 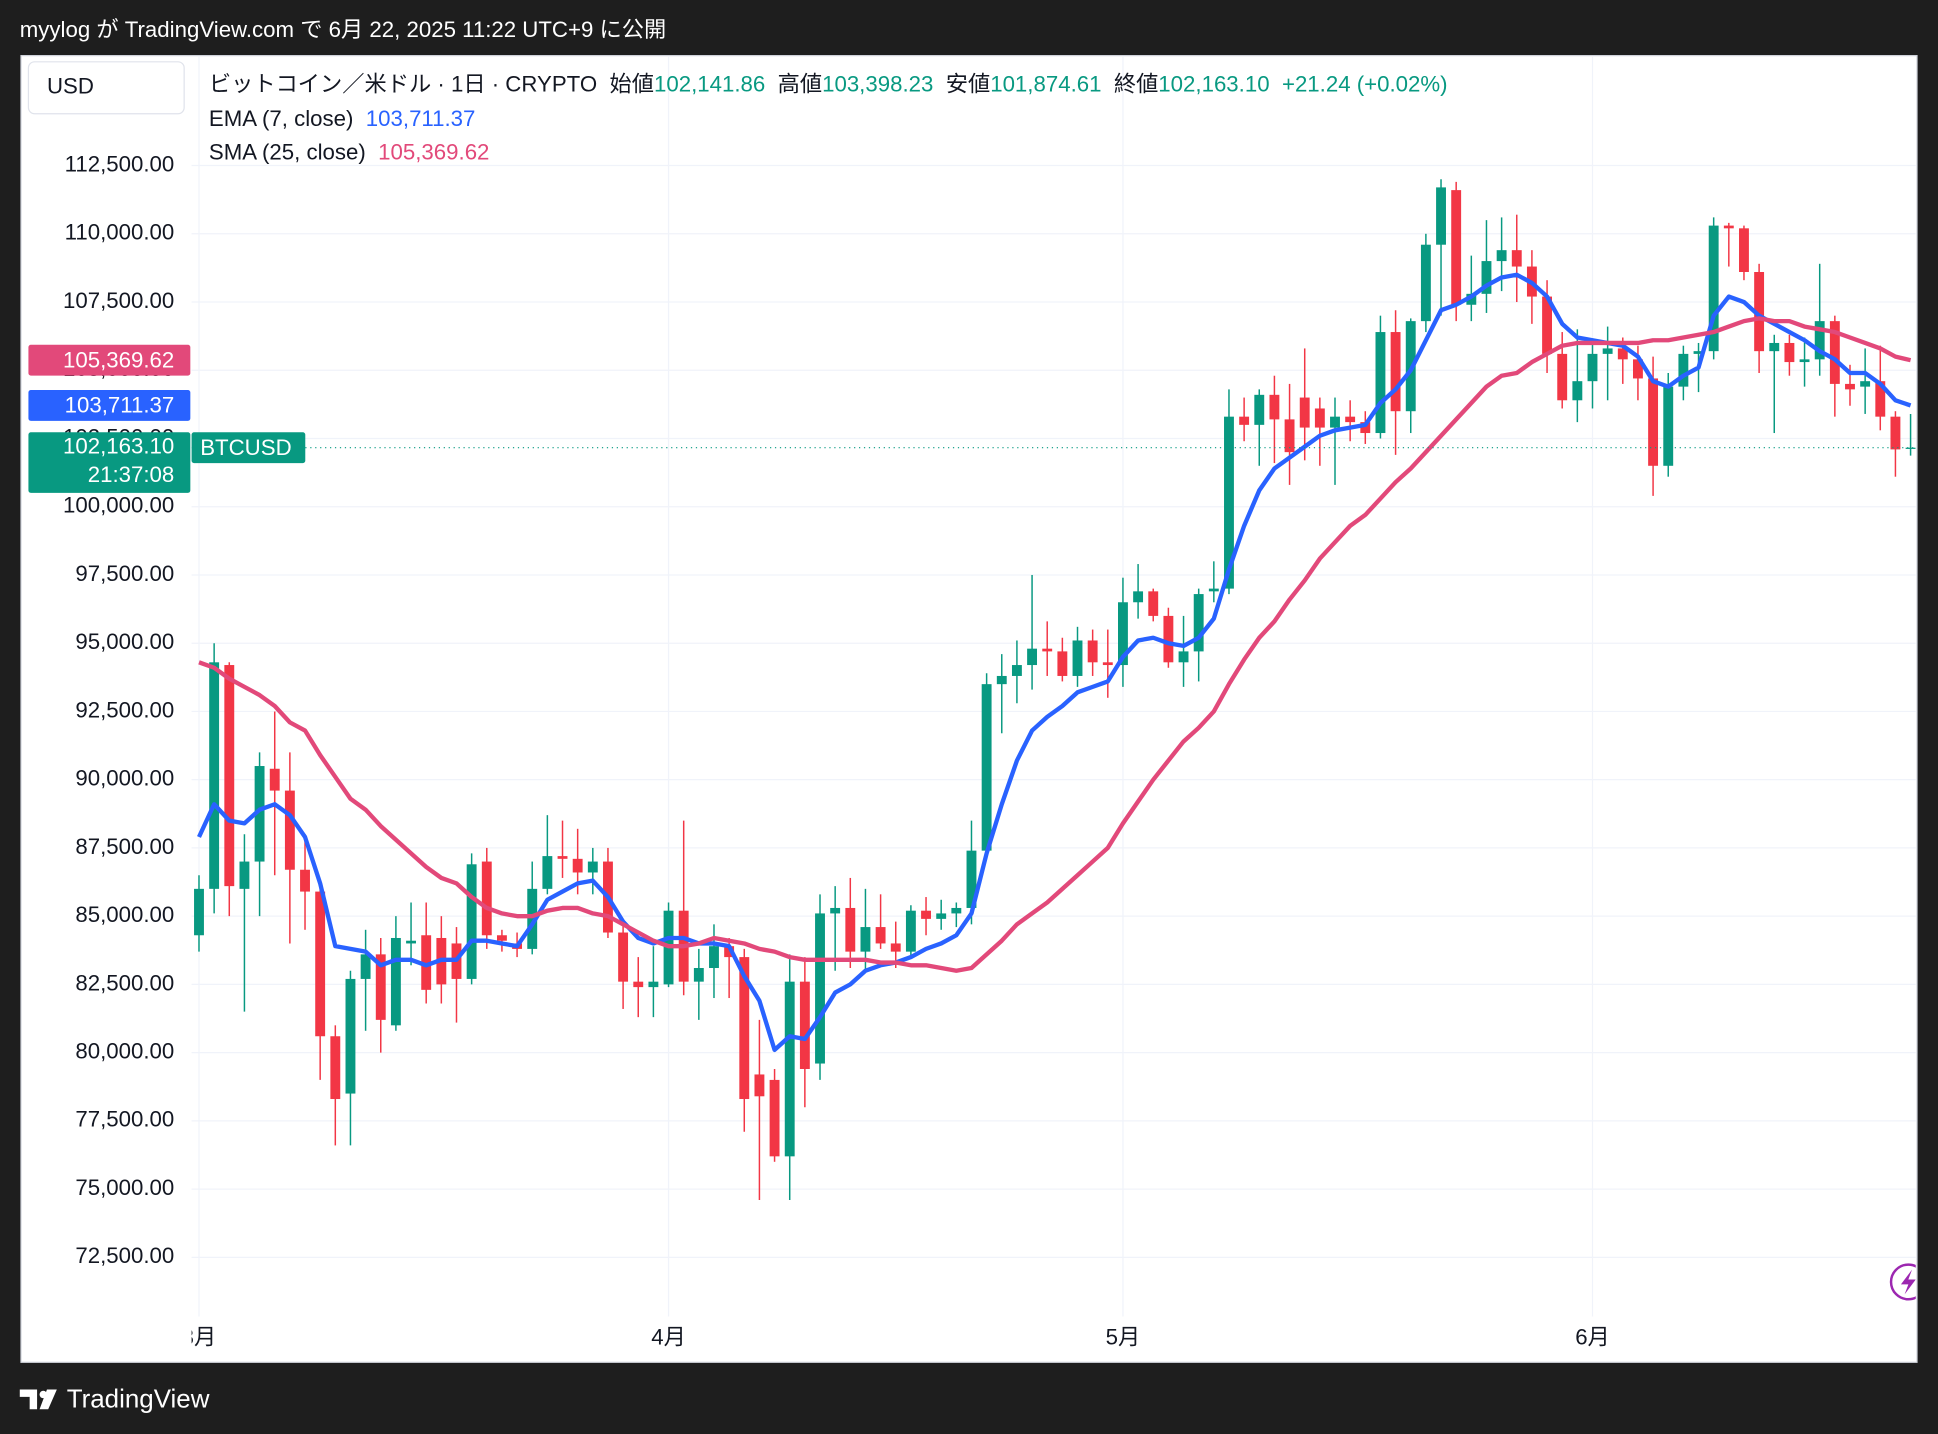 I want to click on x-tick-label: 6月, so click(x=1592, y=1337).